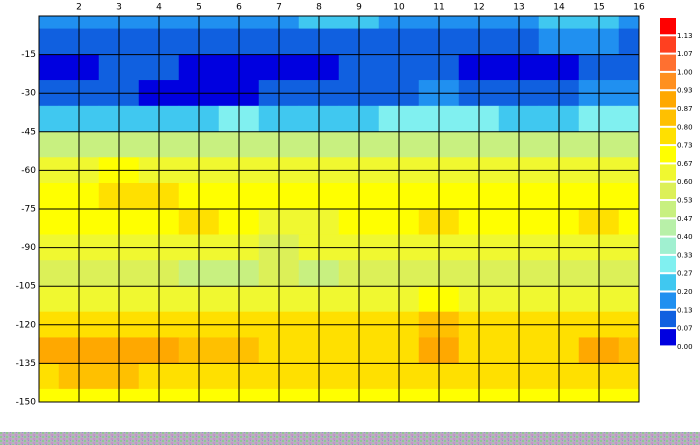 The height and width of the screenshot is (445, 700). What do you see at coordinates (279, 8) in the screenshot?
I see `x-tick-label: 7` at bounding box center [279, 8].